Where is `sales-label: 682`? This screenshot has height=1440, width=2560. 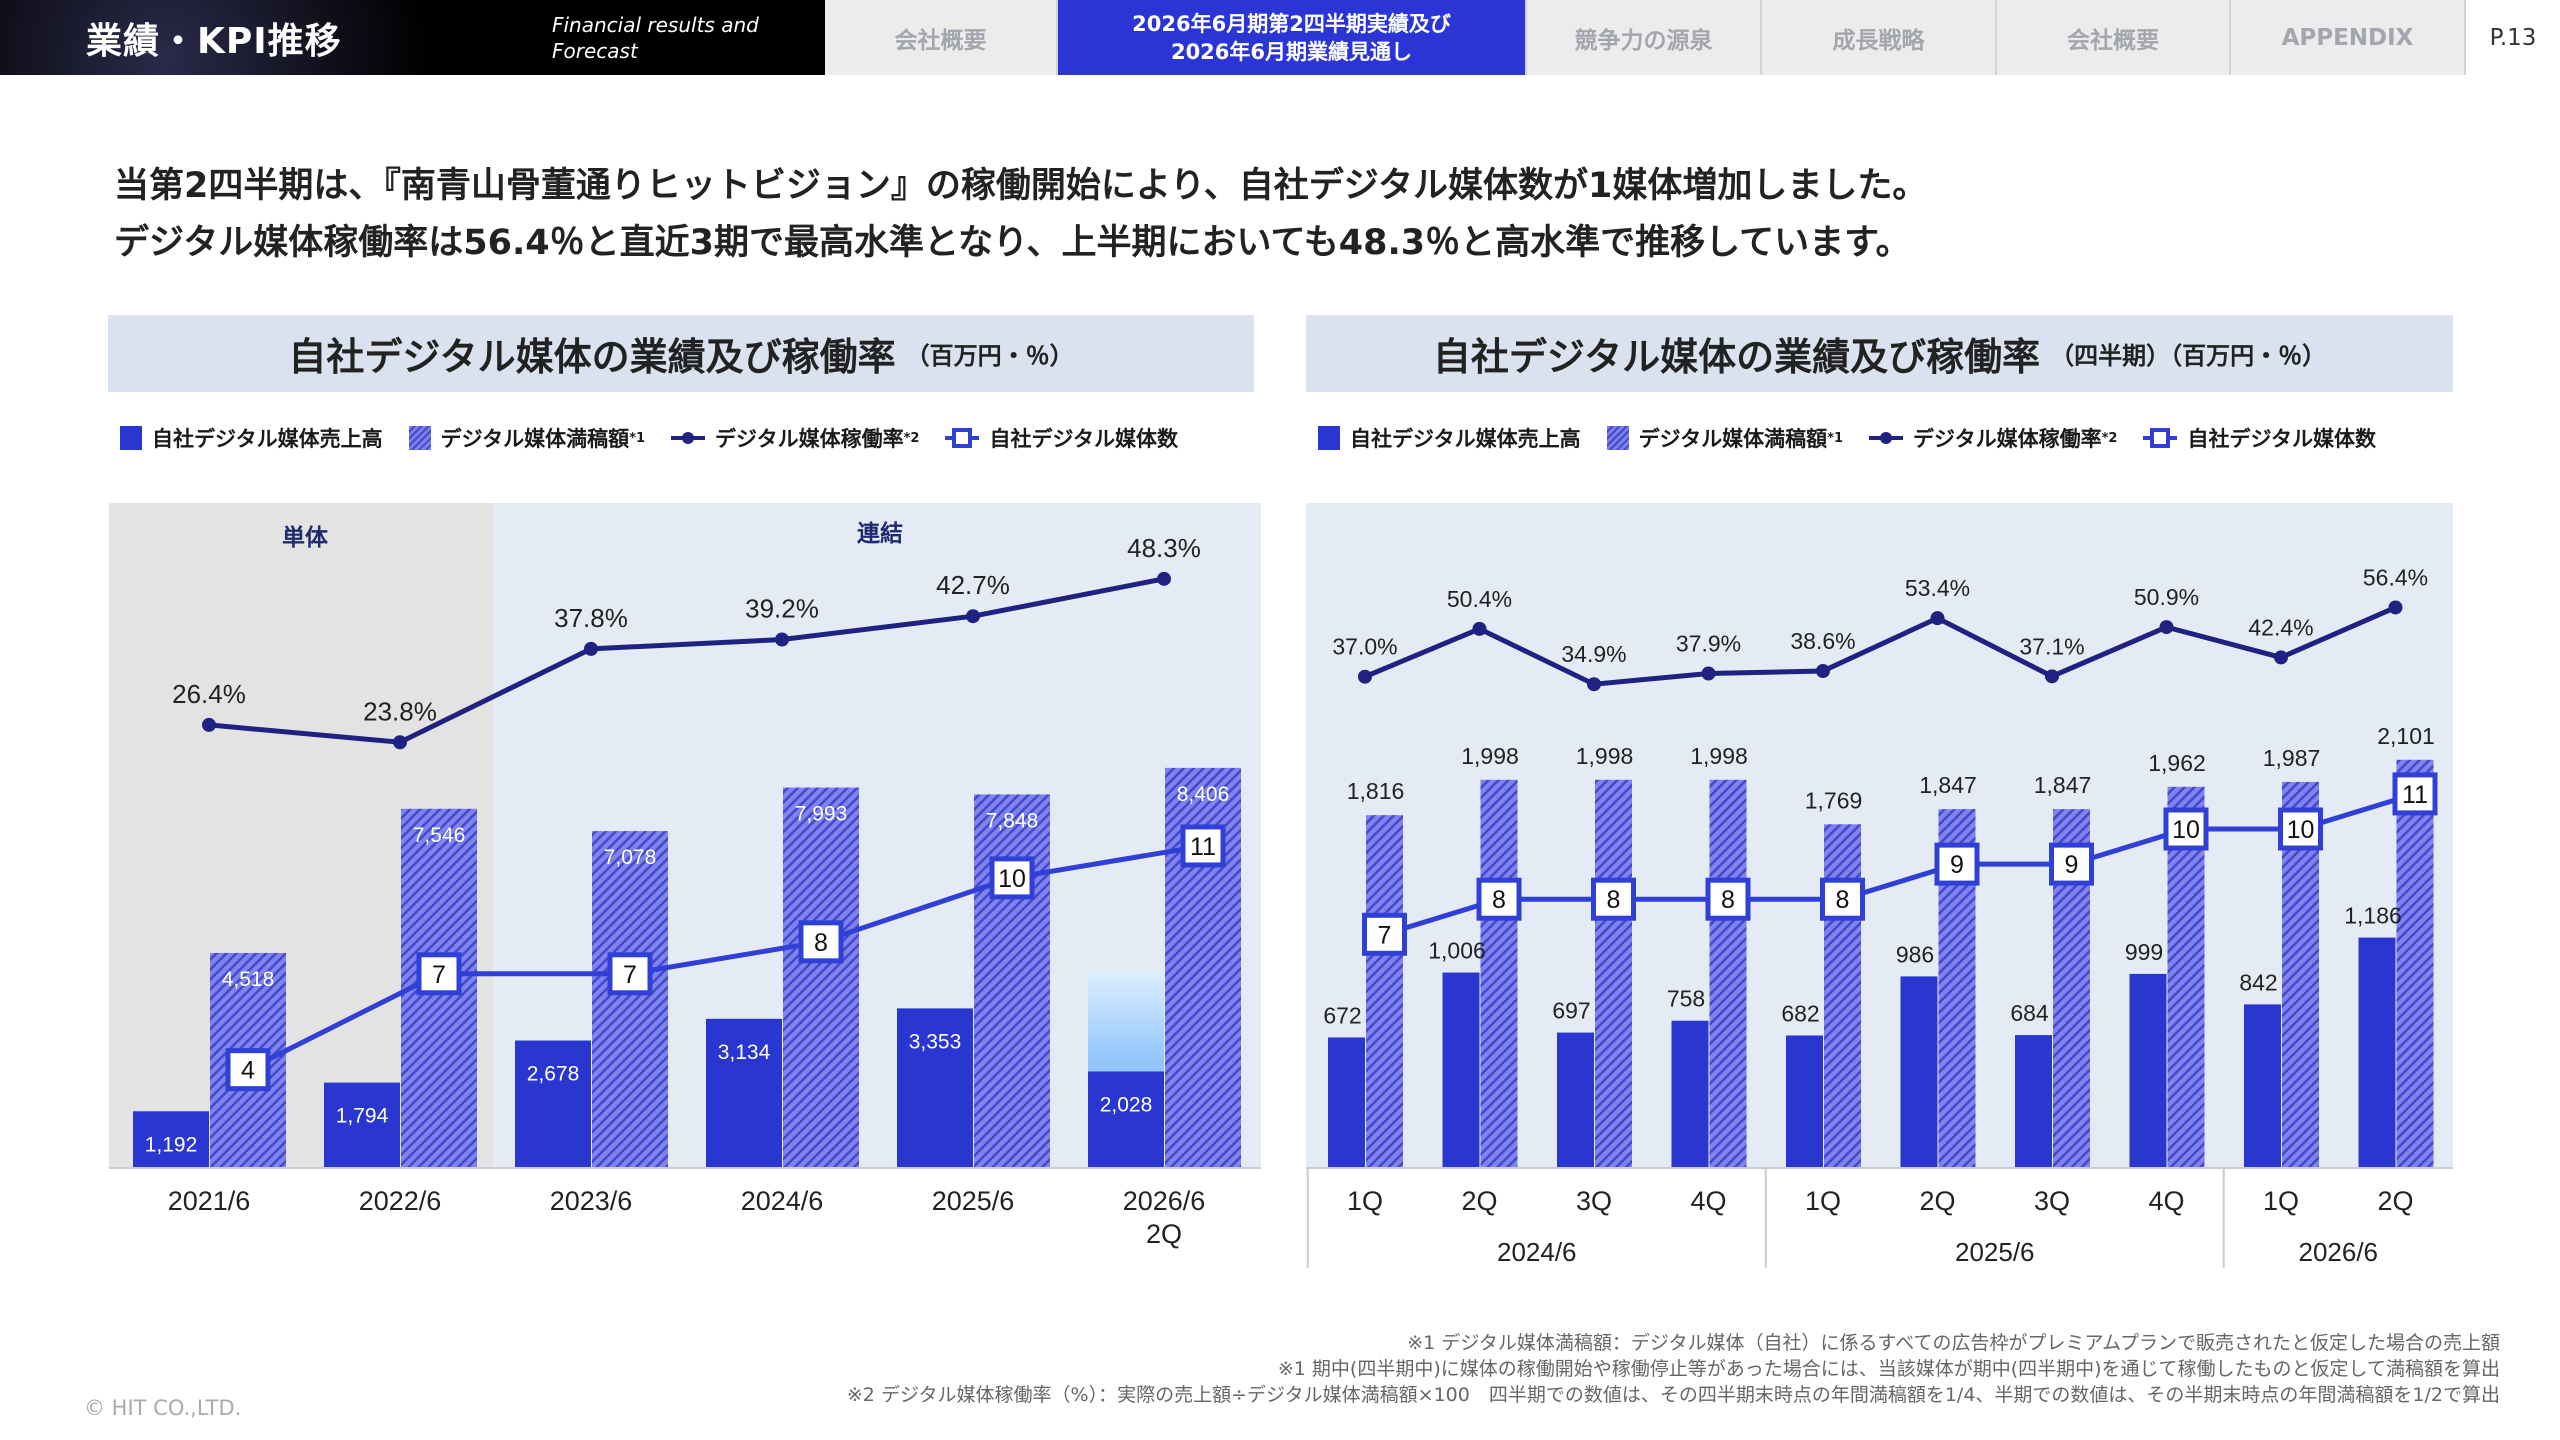 sales-label: 682 is located at coordinates (1800, 1013).